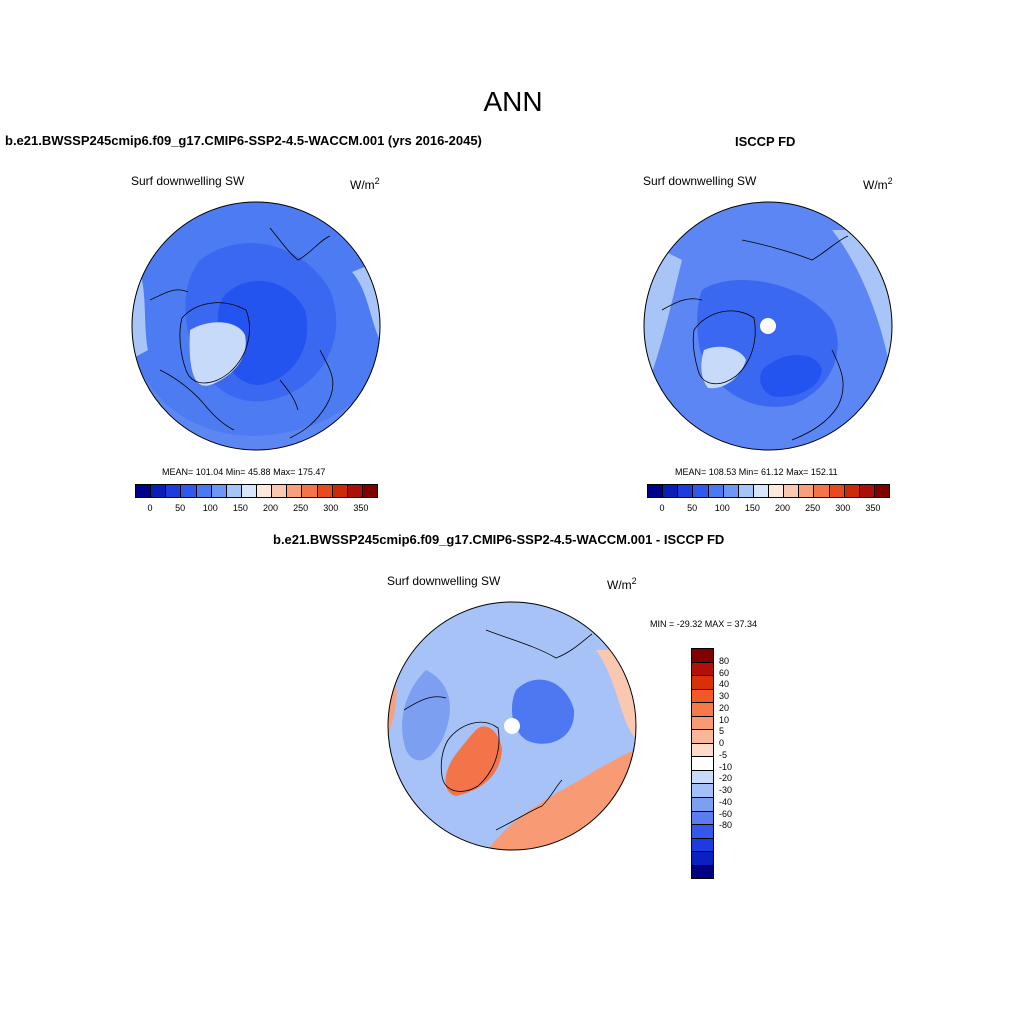  What do you see at coordinates (704, 624) in the screenshot?
I see `diff-minmax-label: MIN = -29.32 MAX = 37.34` at bounding box center [704, 624].